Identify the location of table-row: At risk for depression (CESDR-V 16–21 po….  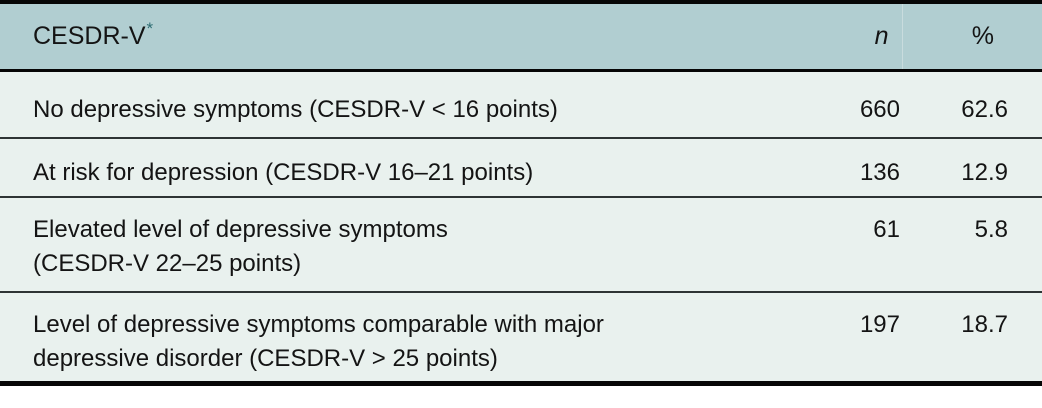
(521, 167).